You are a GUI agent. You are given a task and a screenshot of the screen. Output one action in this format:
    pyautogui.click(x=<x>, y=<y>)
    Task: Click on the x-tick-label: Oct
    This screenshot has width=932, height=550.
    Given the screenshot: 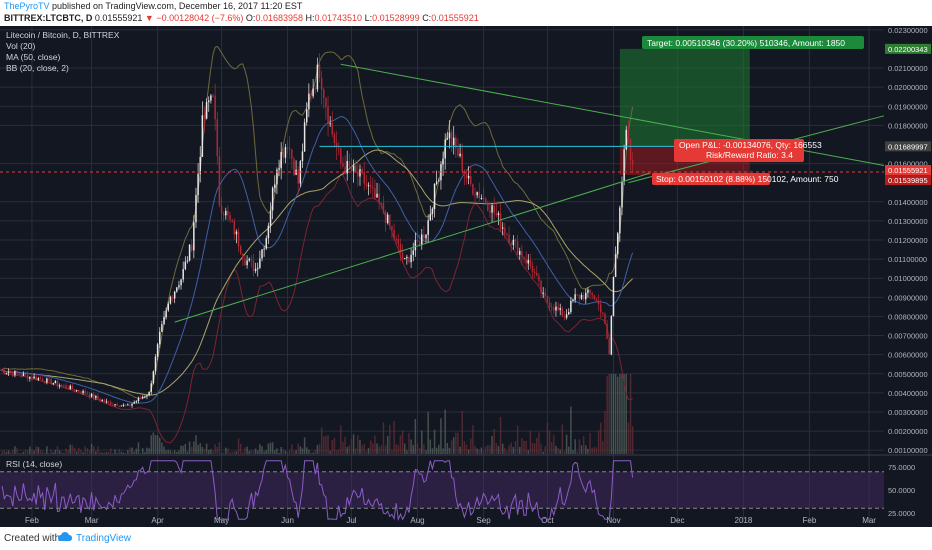 What is the action you would take?
    pyautogui.click(x=547, y=520)
    